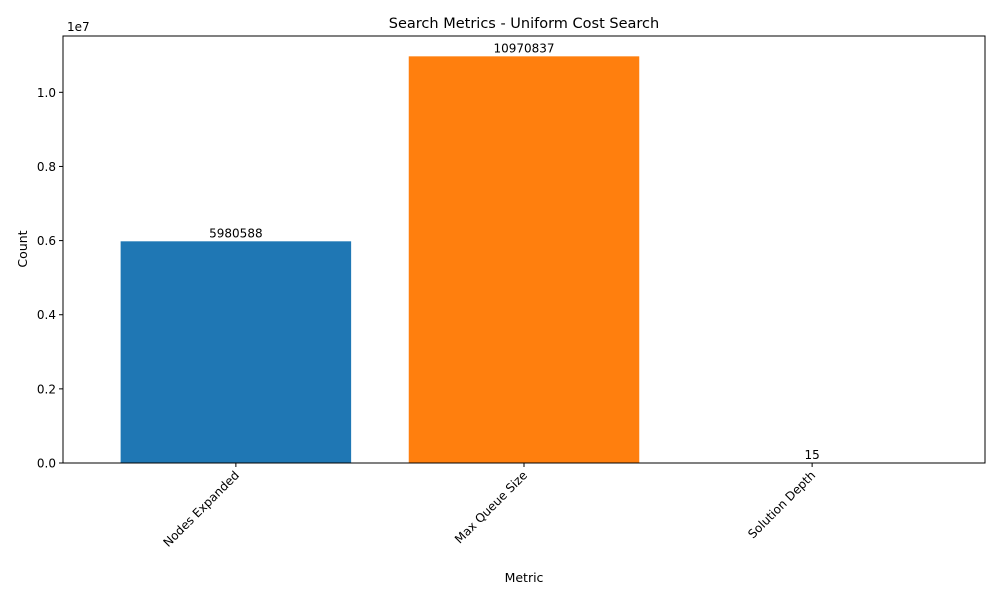 The image size is (1000, 600). I want to click on x-tick-label: Solution Depth, so click(781, 504).